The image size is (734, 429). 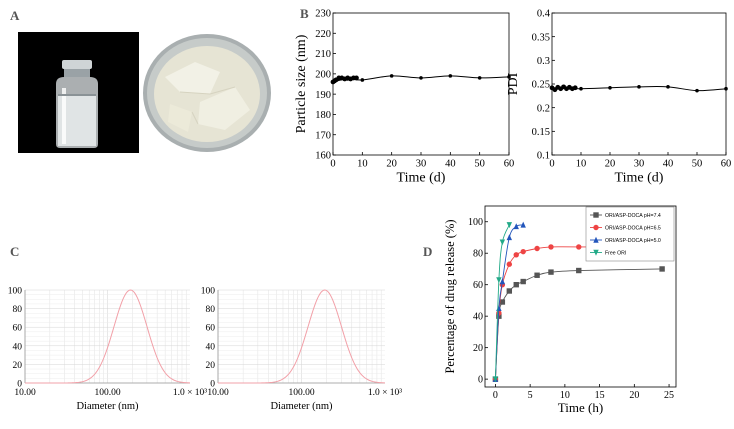 I want to click on y-tick-label: 190, so click(x=323, y=95).